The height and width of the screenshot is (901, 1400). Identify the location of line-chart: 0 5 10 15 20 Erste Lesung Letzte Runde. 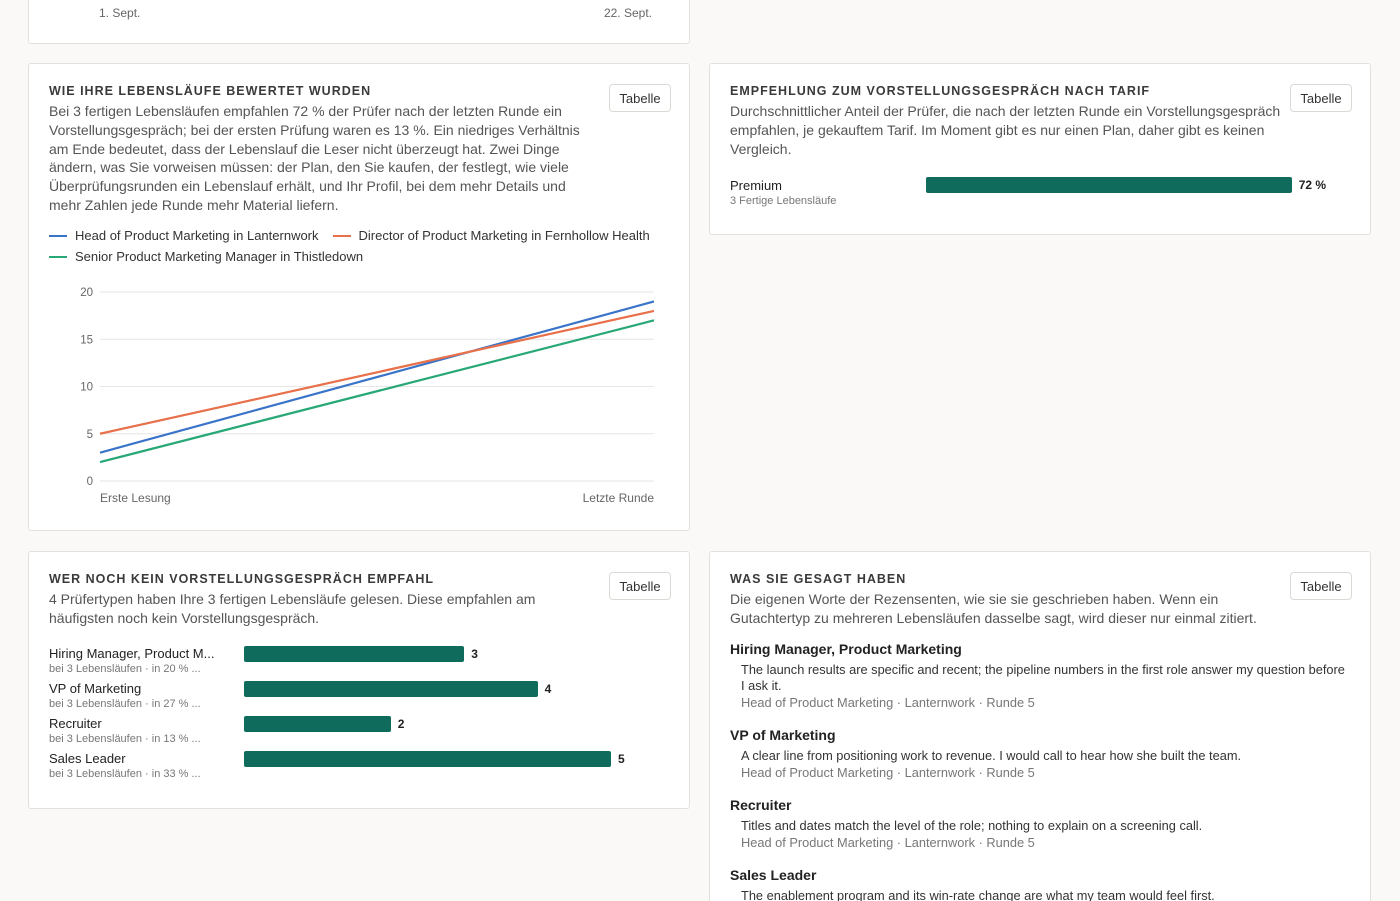
(367, 396).